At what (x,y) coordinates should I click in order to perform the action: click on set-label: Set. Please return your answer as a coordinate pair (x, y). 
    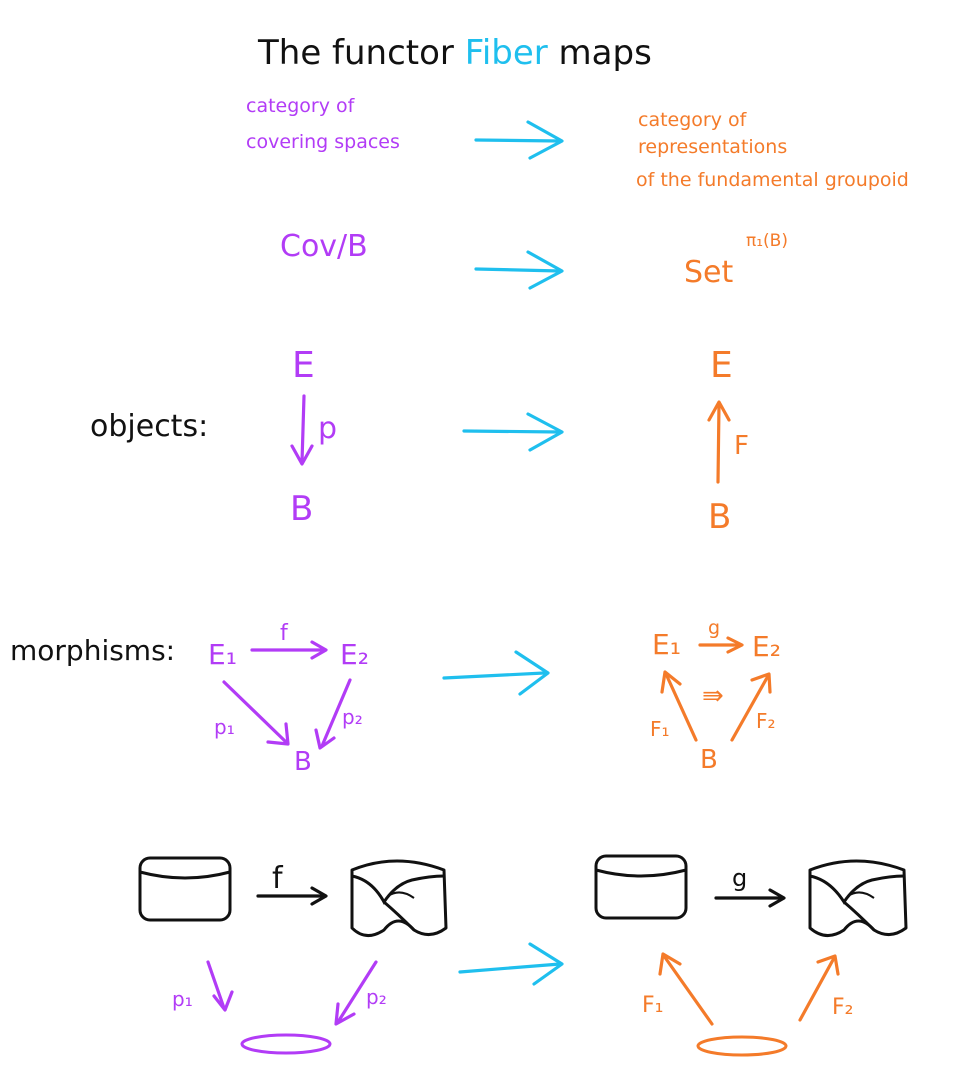
    Looking at the image, I should click on (709, 272).